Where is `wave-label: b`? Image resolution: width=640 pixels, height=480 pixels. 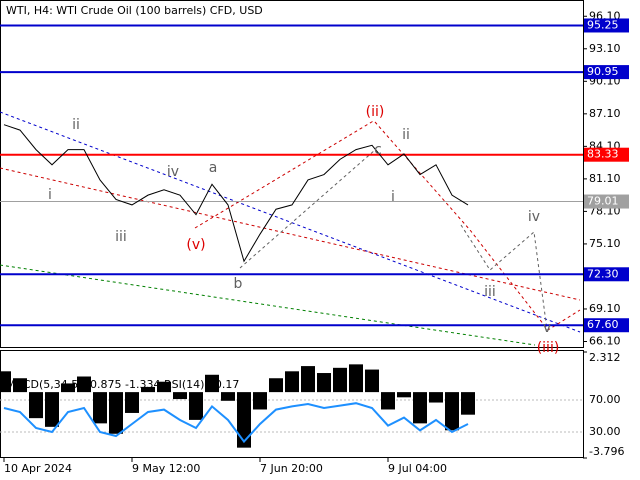
wave-label: b is located at coordinates (238, 284).